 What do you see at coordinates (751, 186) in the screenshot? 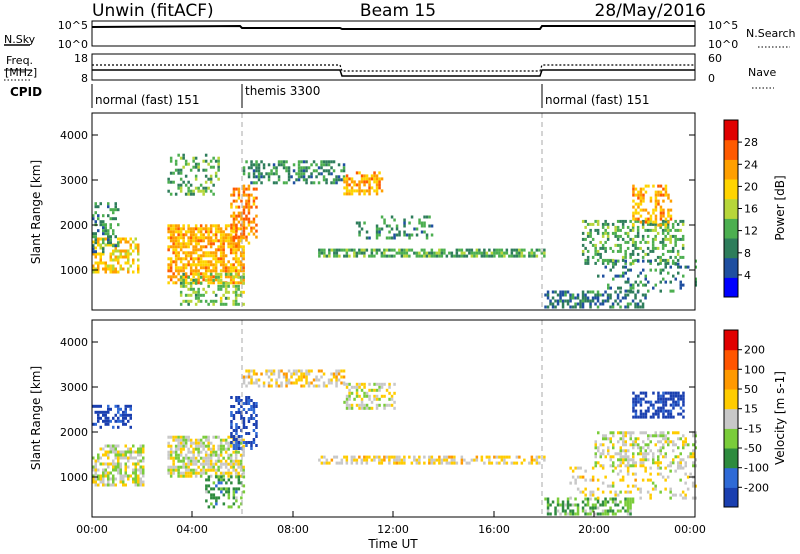
I see `power-colorbar-tick-label: 20` at bounding box center [751, 186].